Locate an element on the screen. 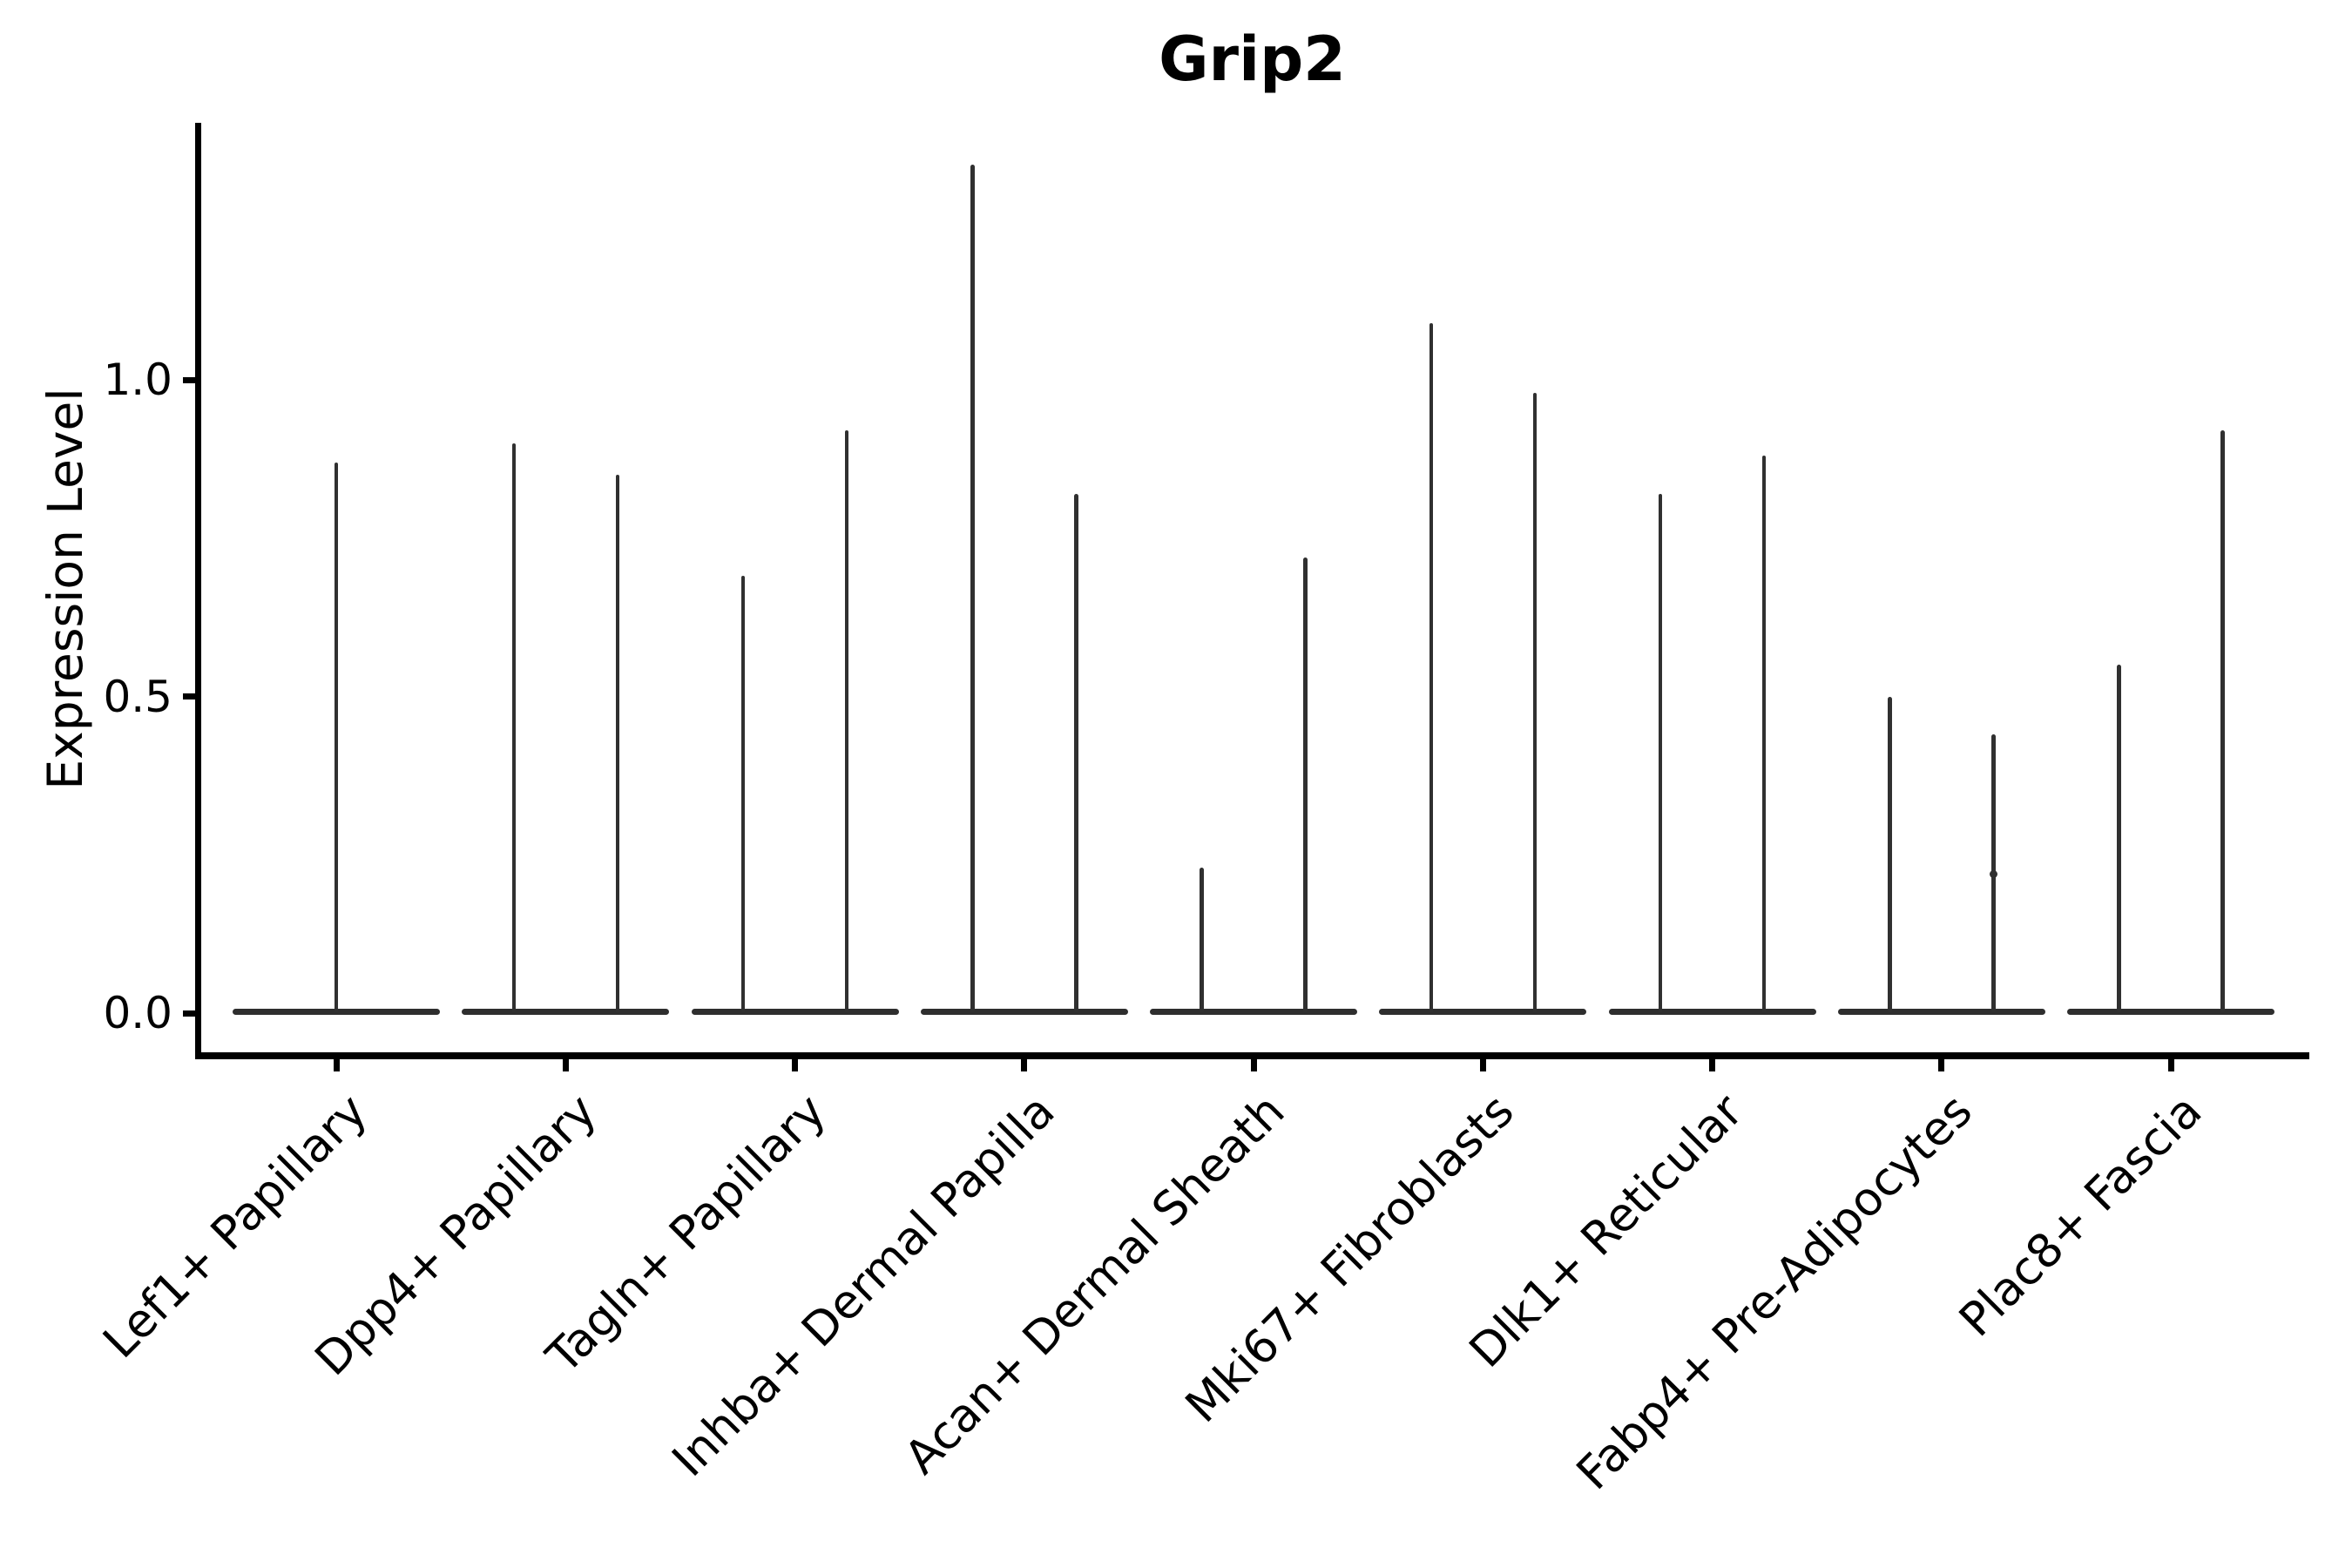  y-tick-label: 0.5 is located at coordinates (137, 697).